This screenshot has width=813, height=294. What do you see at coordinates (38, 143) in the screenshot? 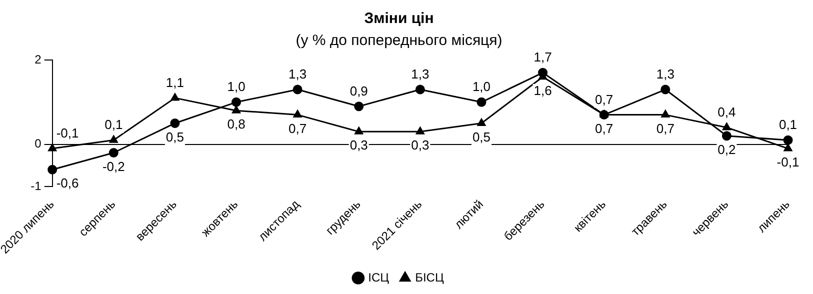
I see `y-tick-label: 0` at bounding box center [38, 143].